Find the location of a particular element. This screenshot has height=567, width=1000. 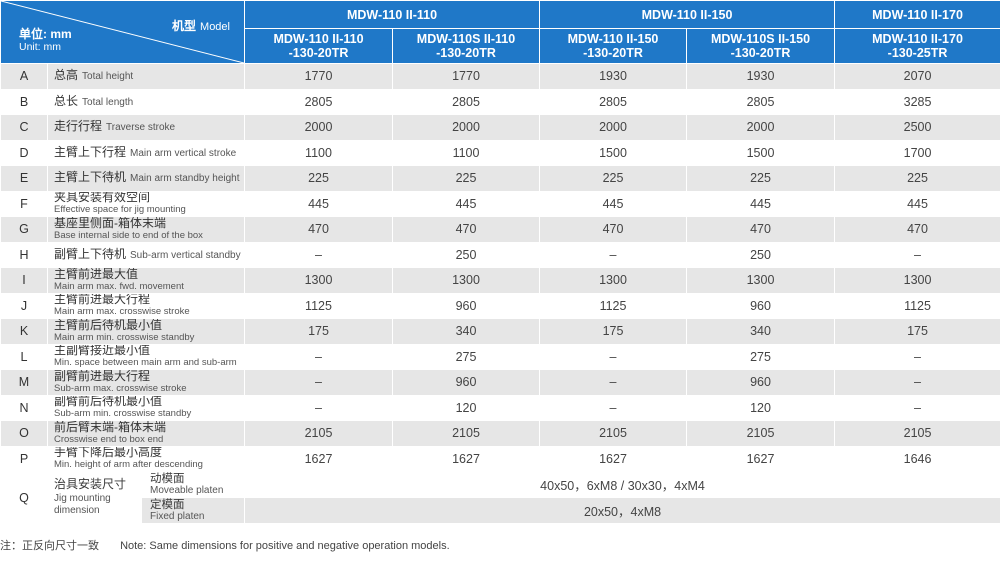

jig-label-en-1: Jig mounting is located at coordinates (82, 498).